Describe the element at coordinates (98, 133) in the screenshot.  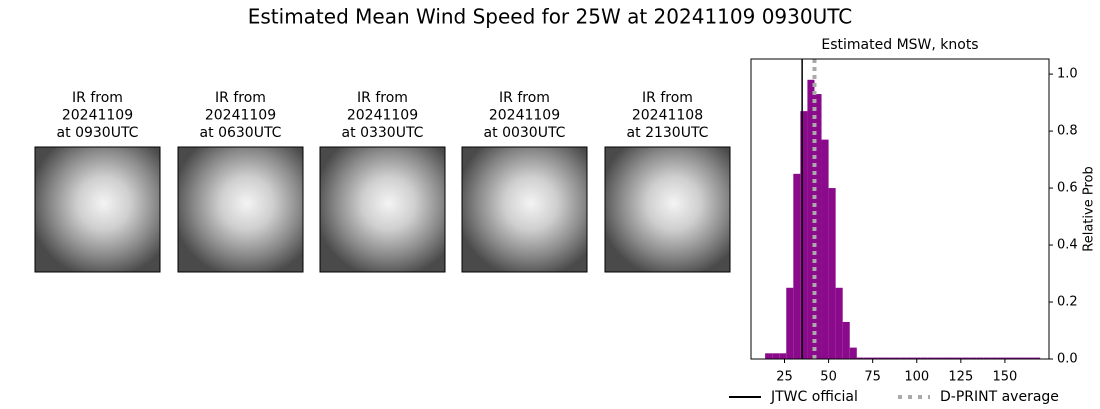
I see `panel-title: at 0930UTC` at that location.